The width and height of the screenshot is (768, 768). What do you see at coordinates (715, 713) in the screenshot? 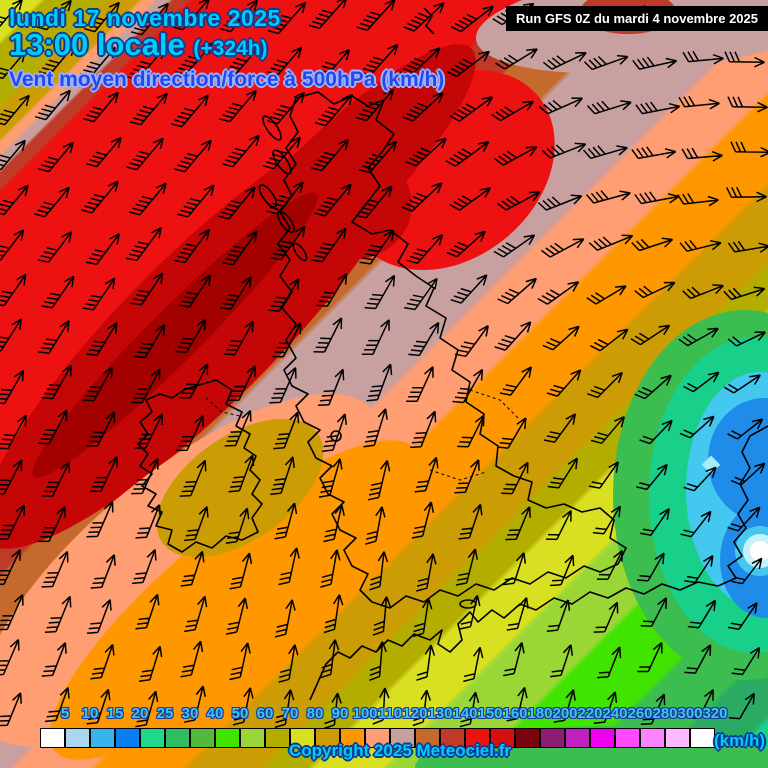
I see `legend-tick-label: 320` at bounding box center [715, 713].